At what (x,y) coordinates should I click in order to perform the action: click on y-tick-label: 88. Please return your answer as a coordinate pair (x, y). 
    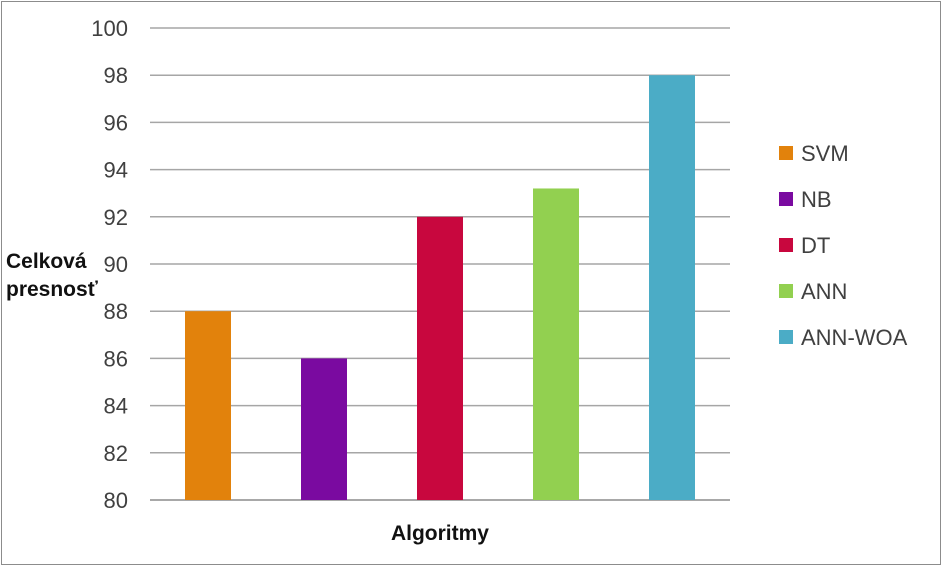
    Looking at the image, I should click on (116, 311).